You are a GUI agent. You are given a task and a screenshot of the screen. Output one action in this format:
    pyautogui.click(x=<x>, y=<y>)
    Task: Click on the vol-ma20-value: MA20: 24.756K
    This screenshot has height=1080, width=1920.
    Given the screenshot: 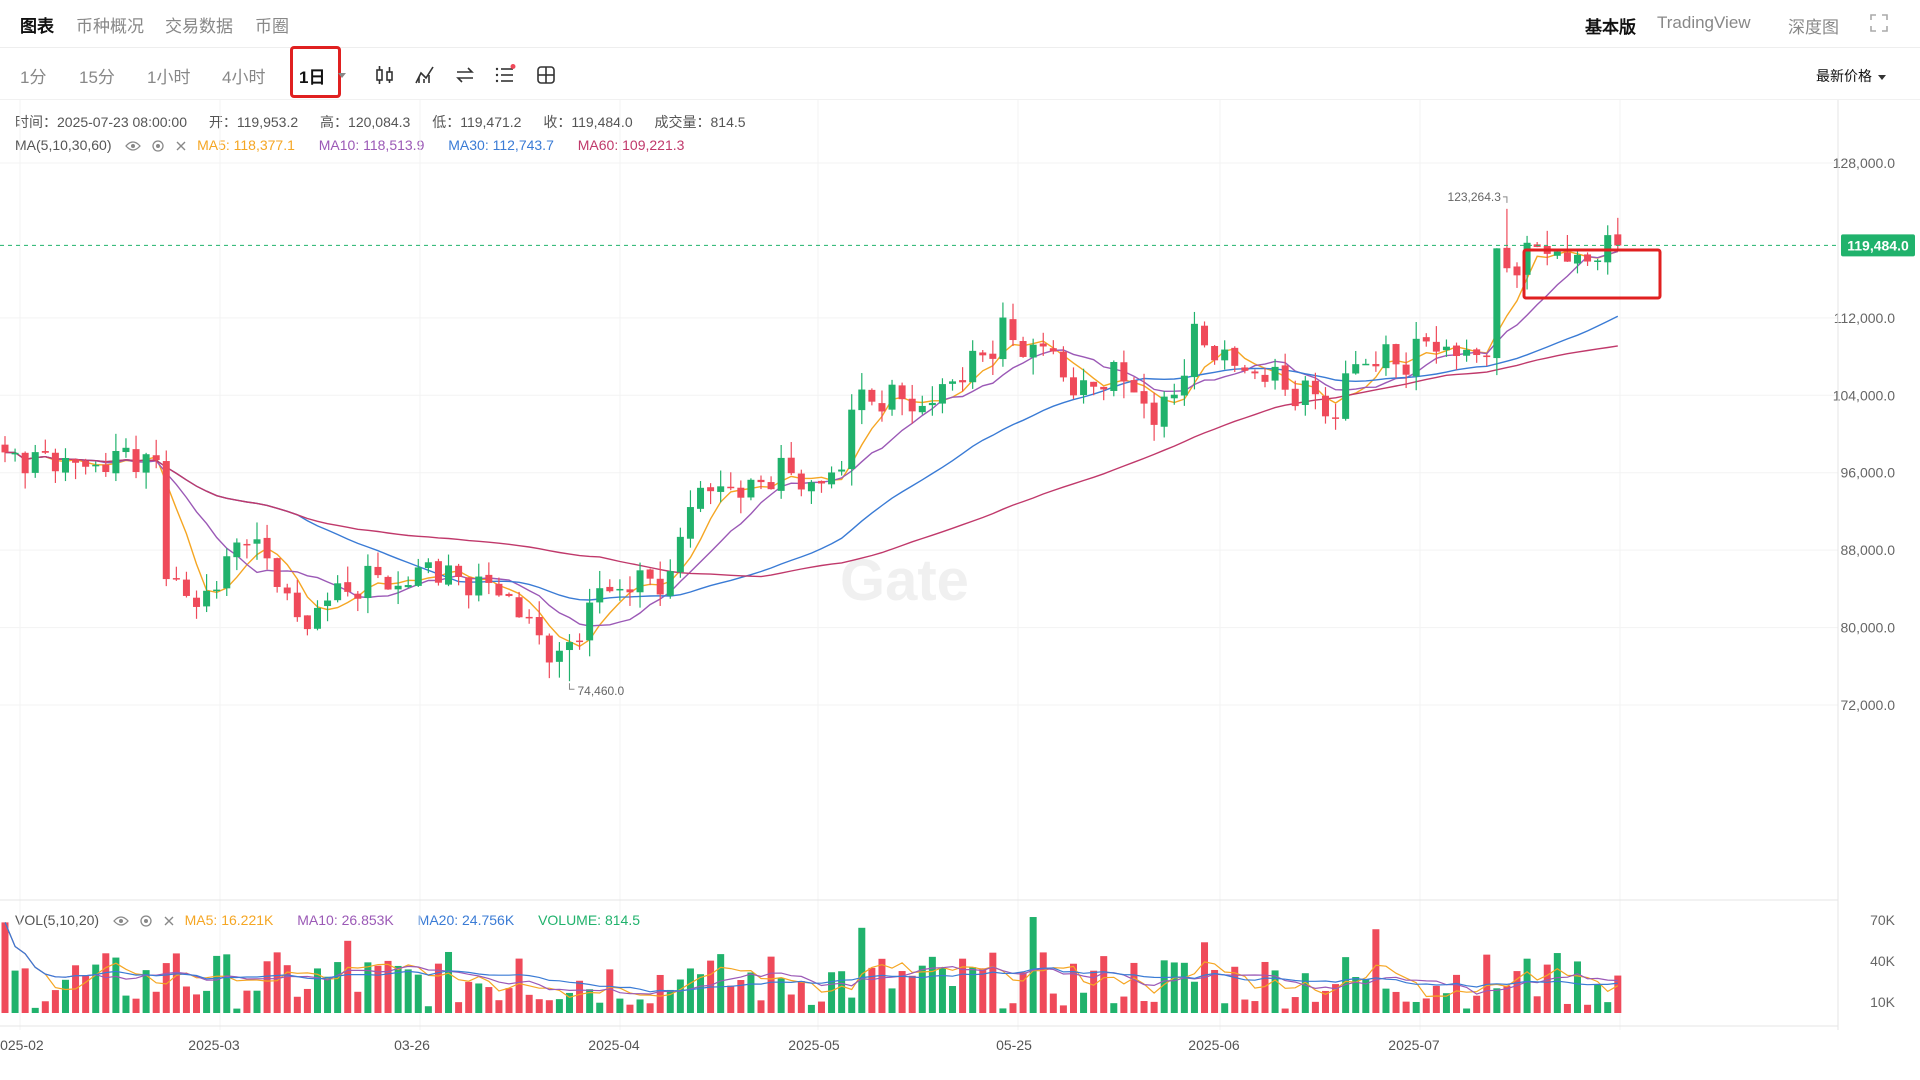 What is the action you would take?
    pyautogui.click(x=466, y=920)
    